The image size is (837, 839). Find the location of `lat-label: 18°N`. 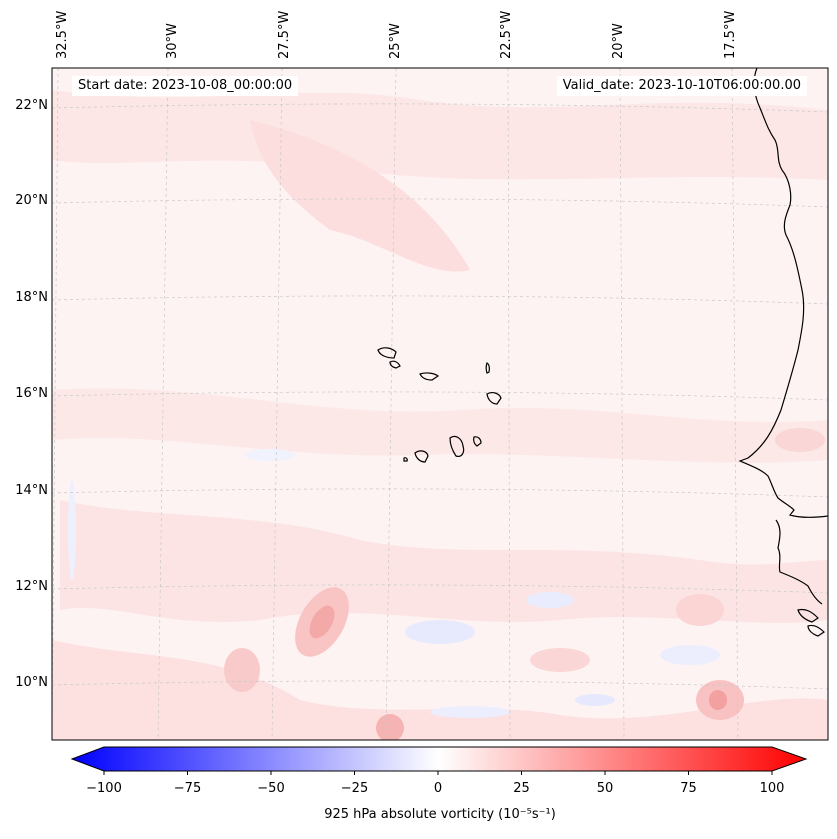

lat-label: 18°N is located at coordinates (31, 297).